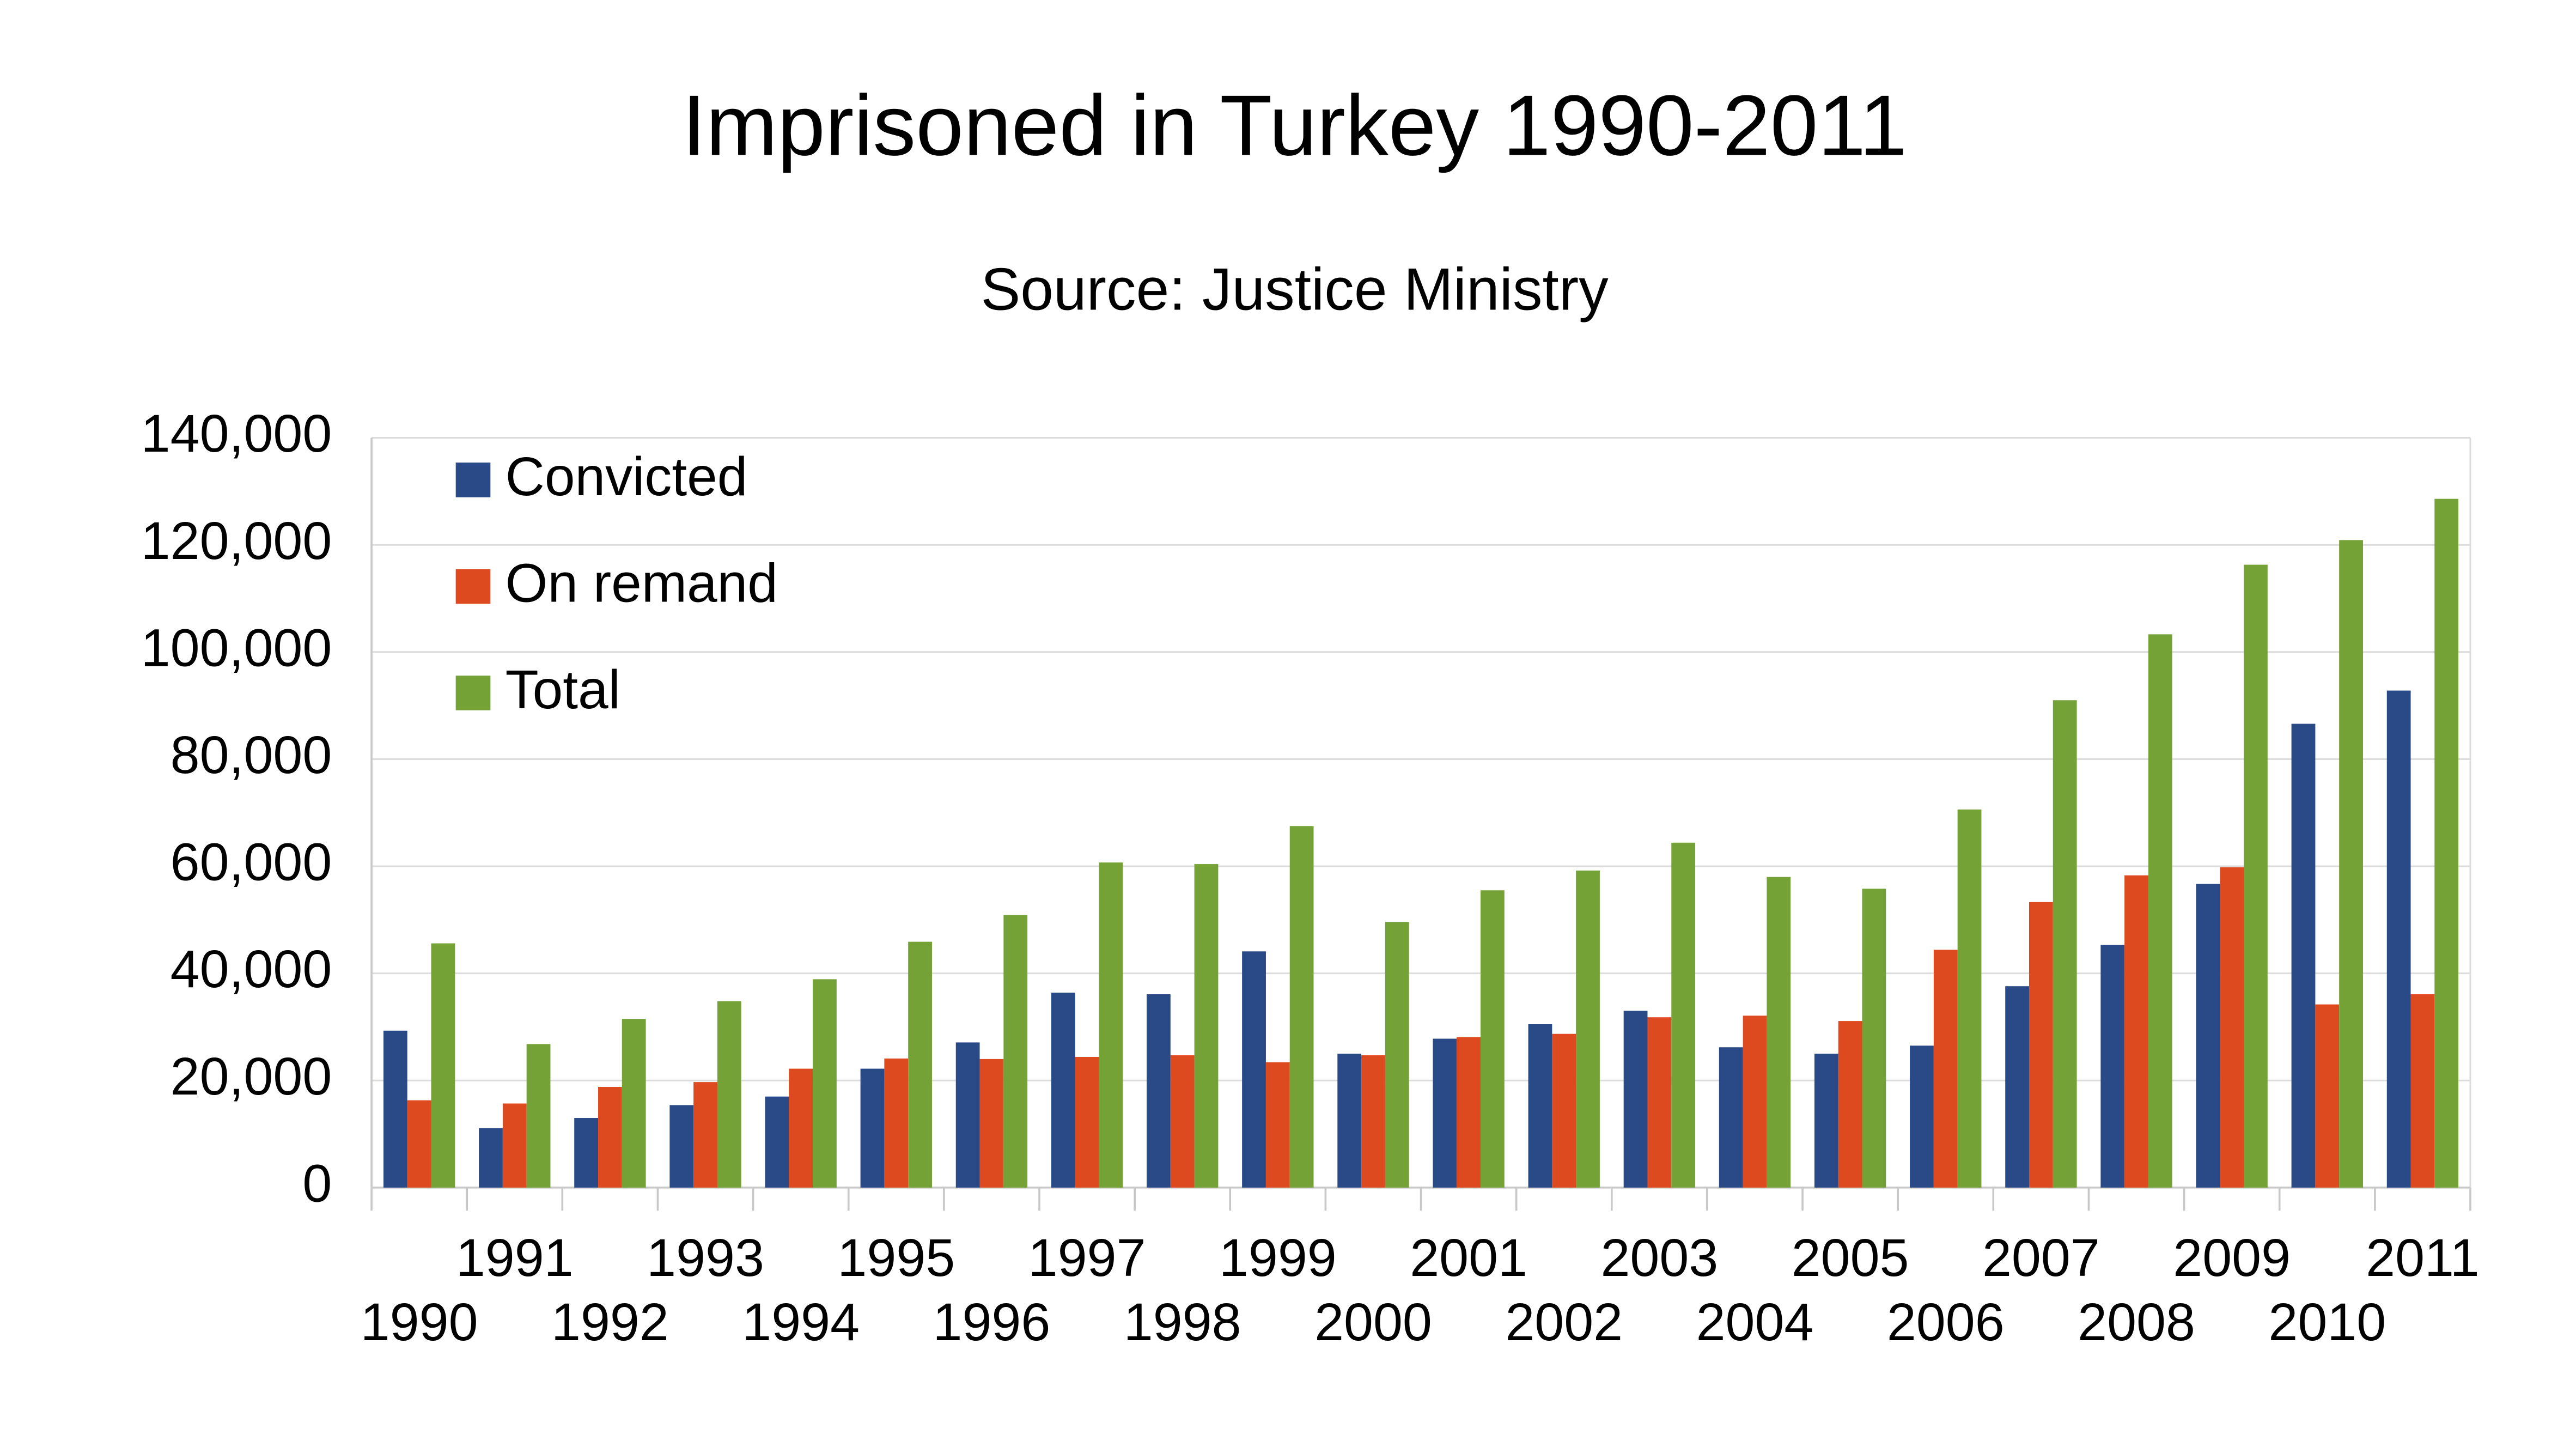 The image size is (2576, 1447). Describe the element at coordinates (610, 1322) in the screenshot. I see `x-tick-label: 1992` at that location.